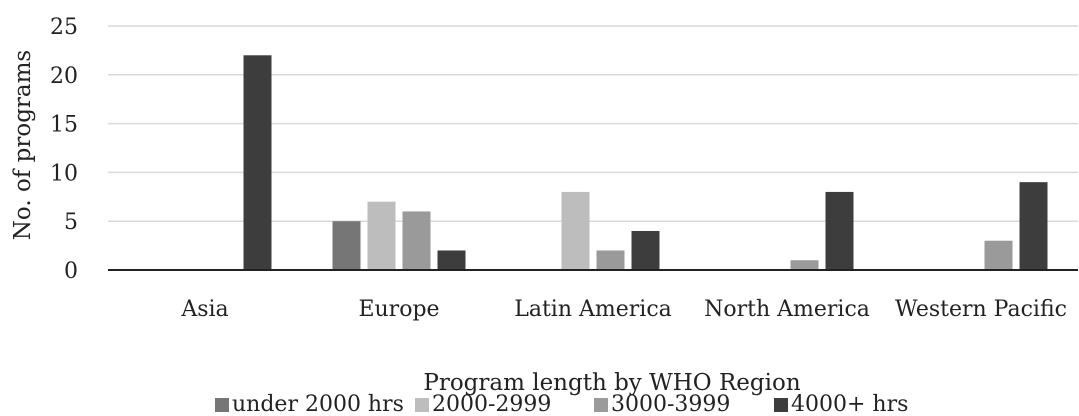 This screenshot has width=1079, height=416. I want to click on y-tick-label: 25, so click(64, 27).